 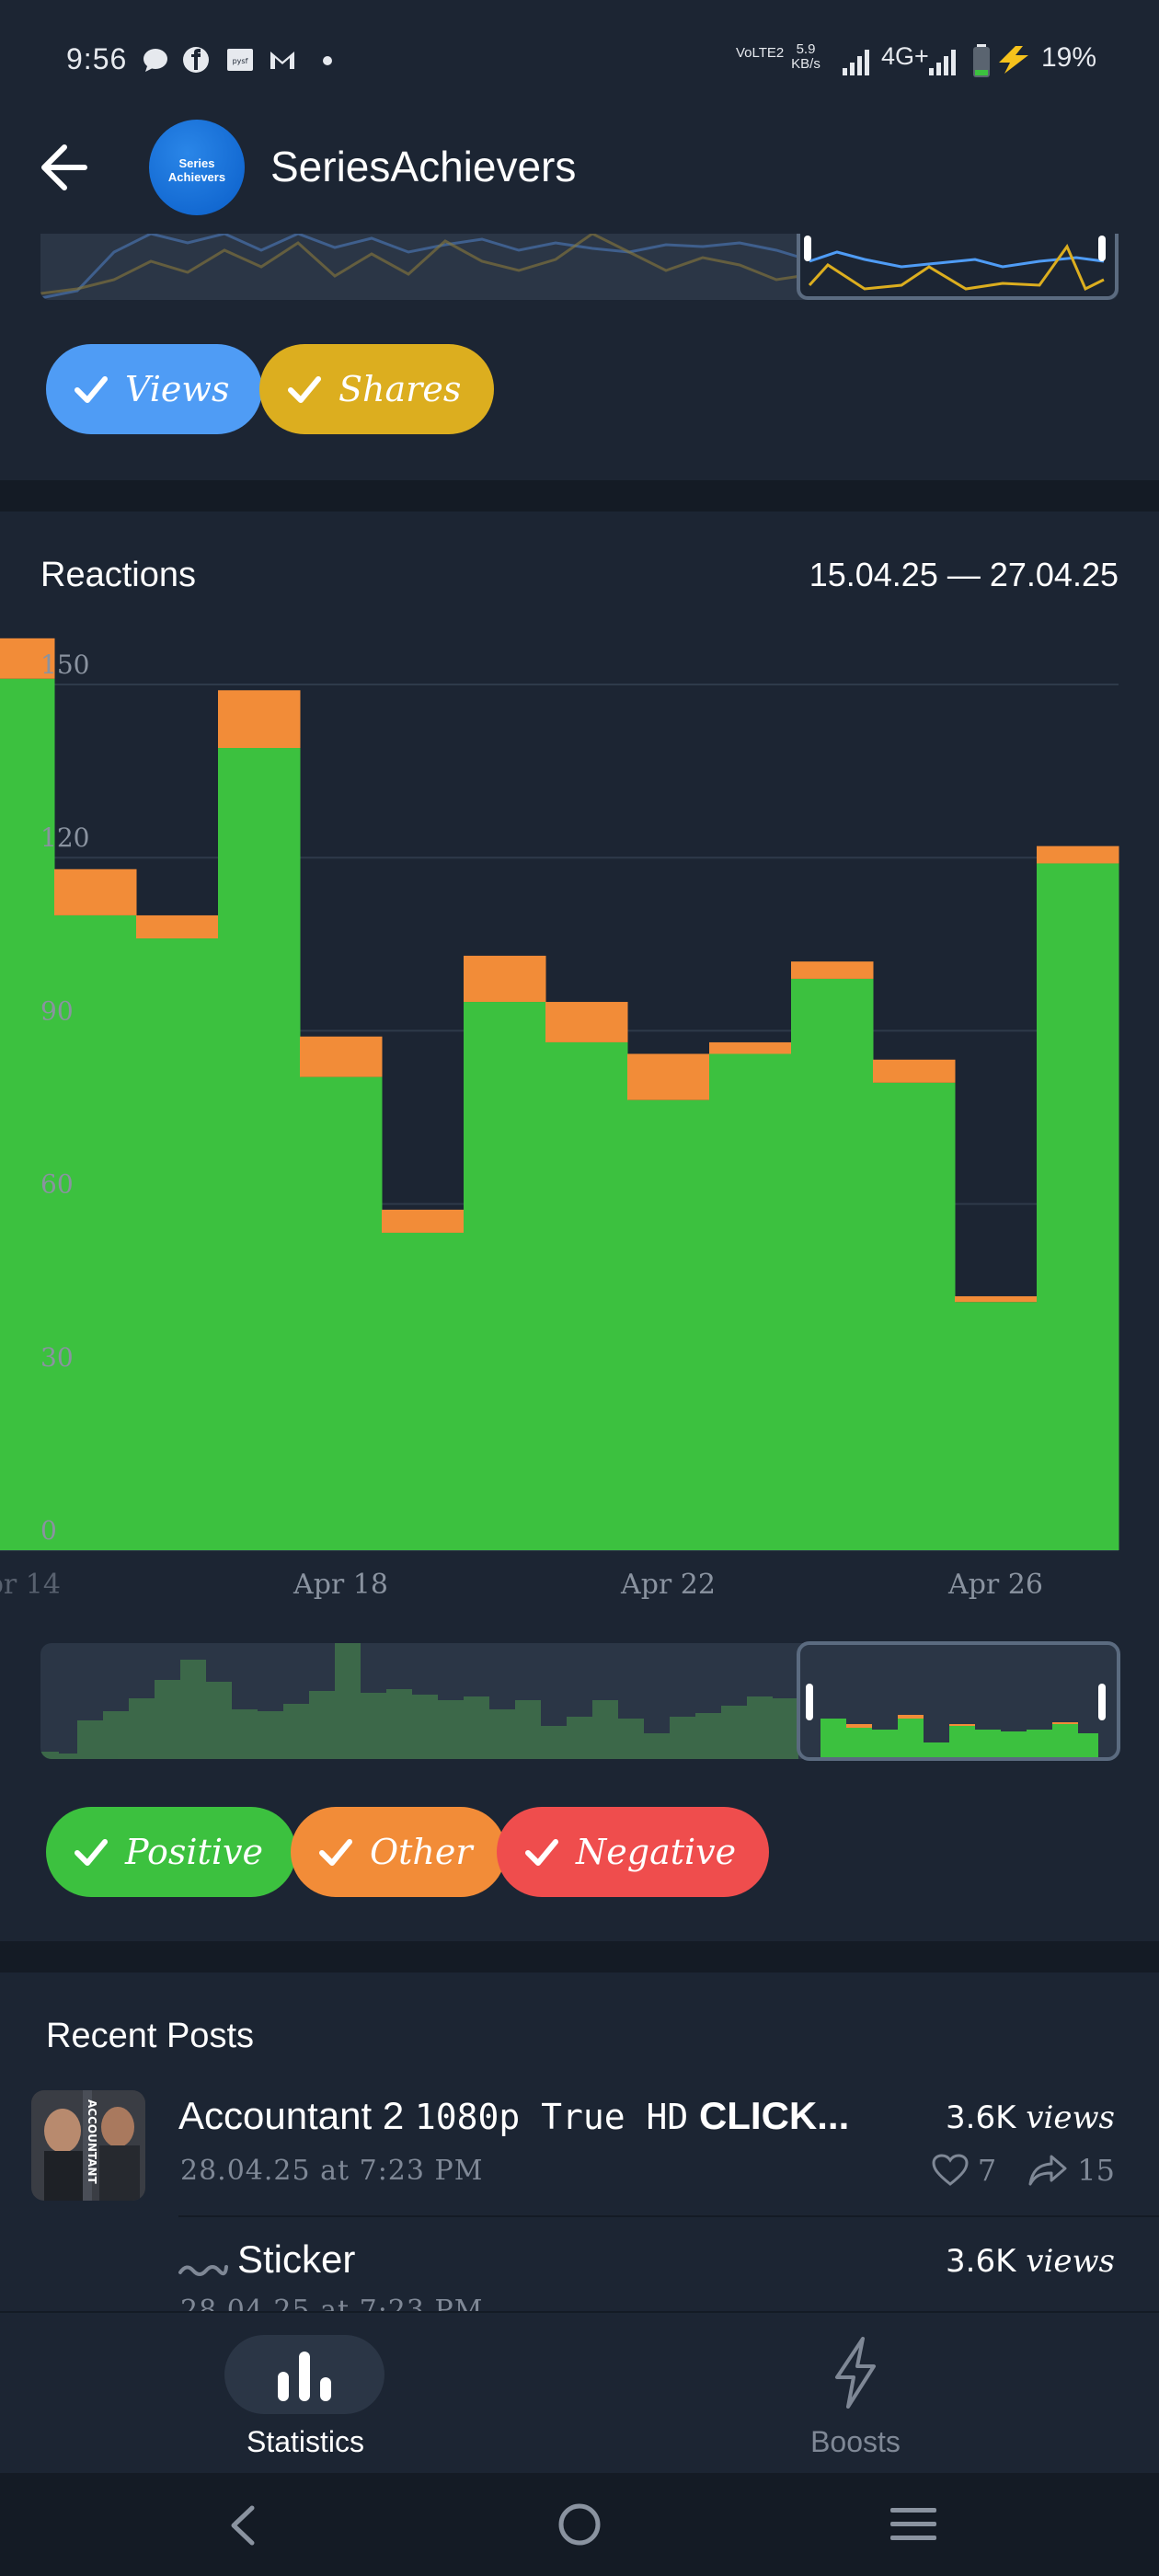 I want to click on x-tick-label: Apr 26, so click(x=995, y=1585).